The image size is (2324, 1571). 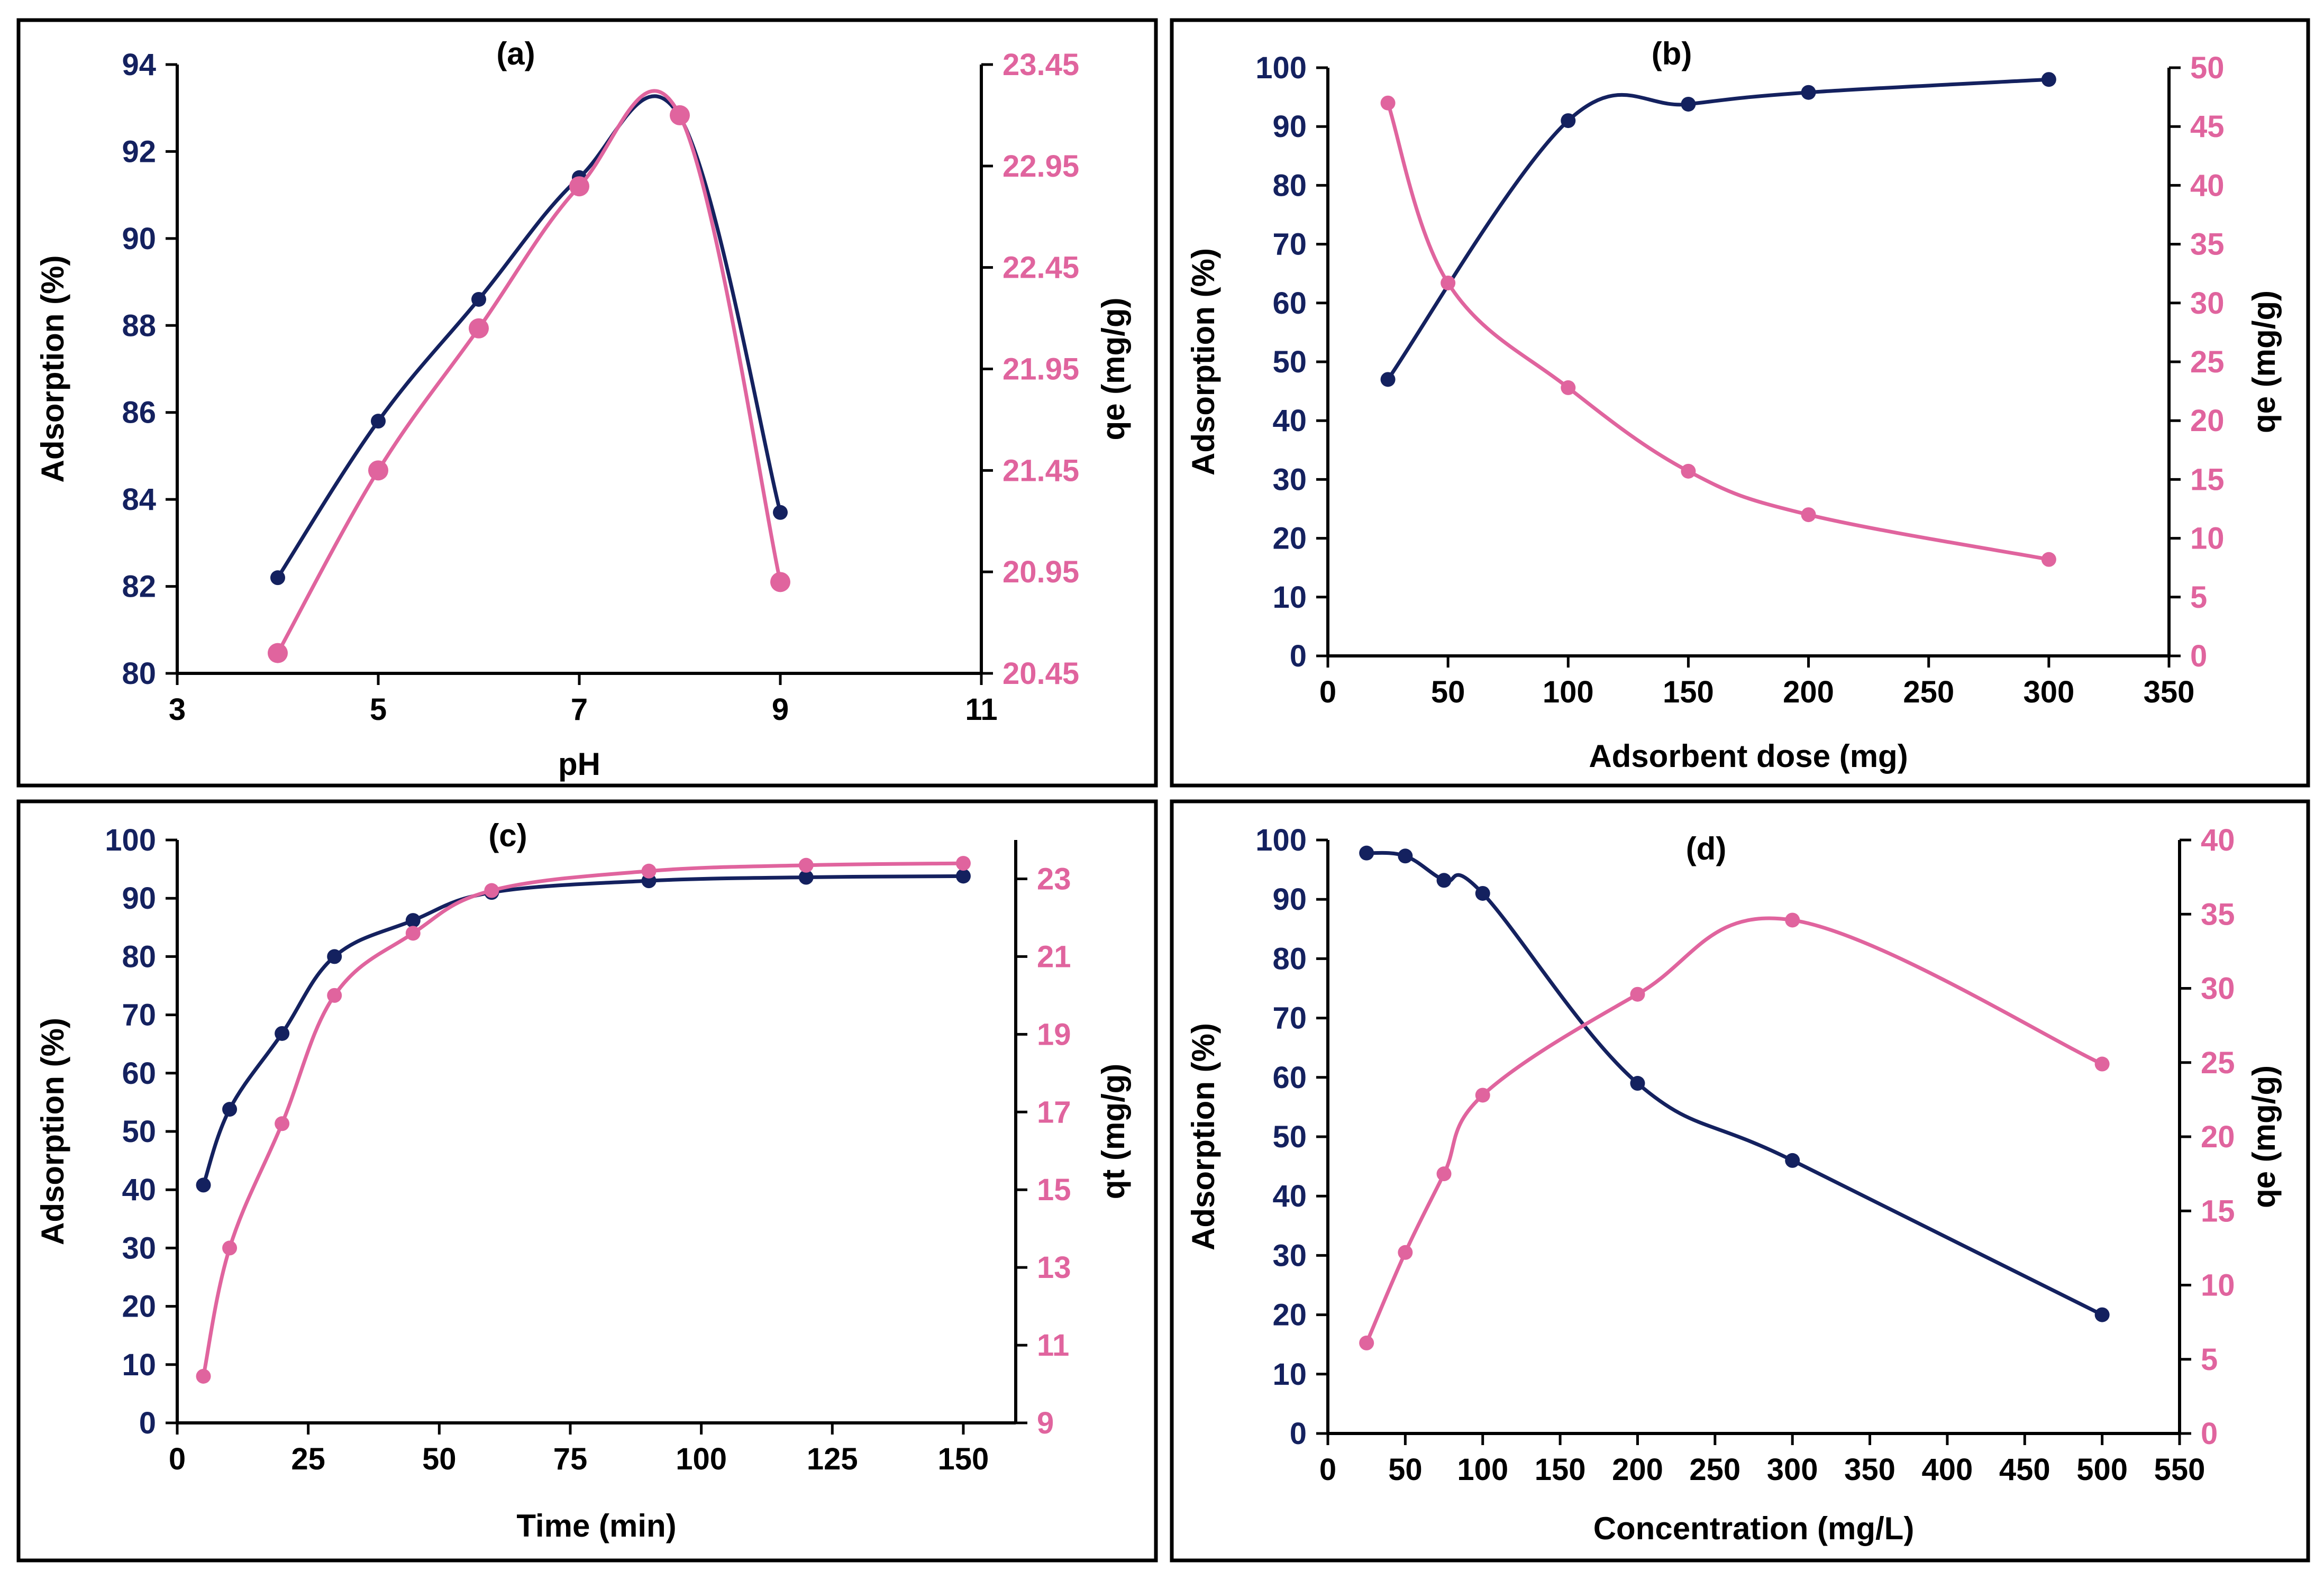 I want to click on x-tick-label: 250, so click(x=1928, y=692).